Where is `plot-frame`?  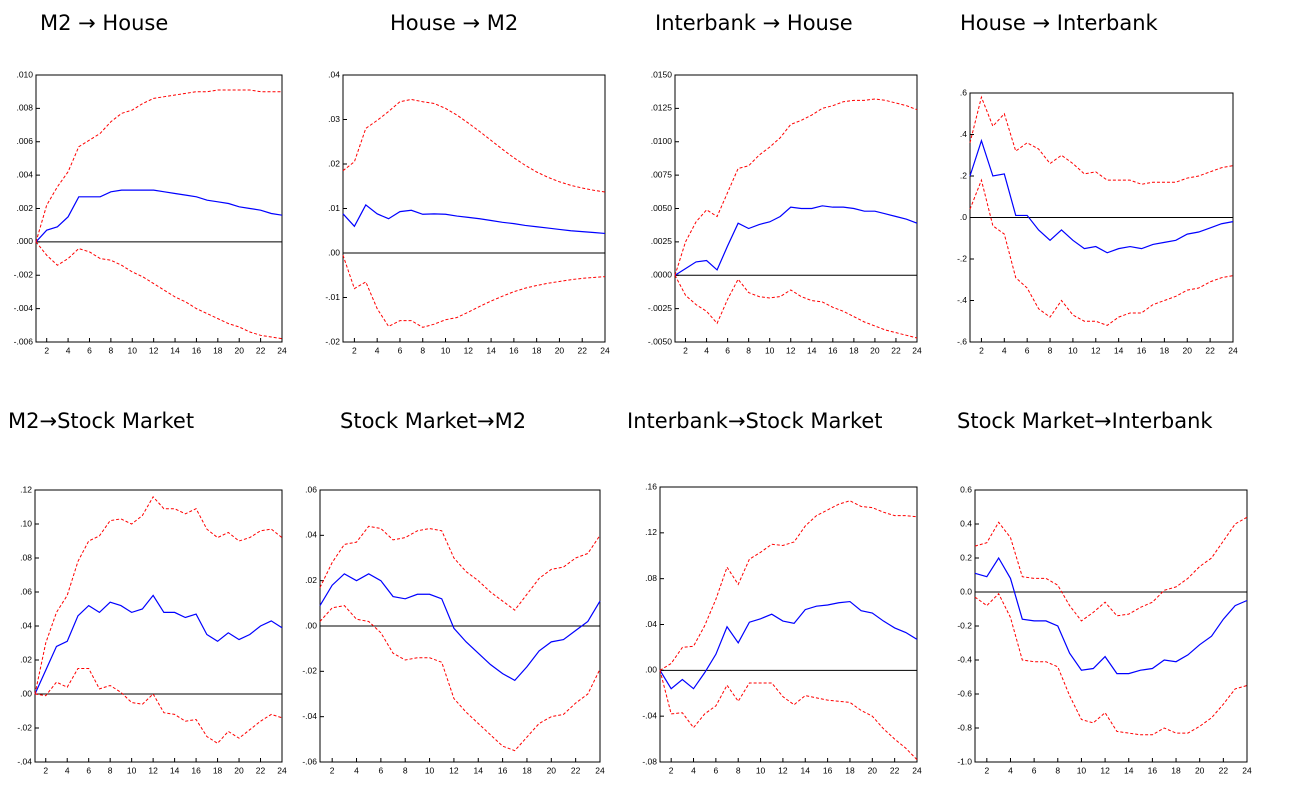
plot-frame is located at coordinates (796, 208).